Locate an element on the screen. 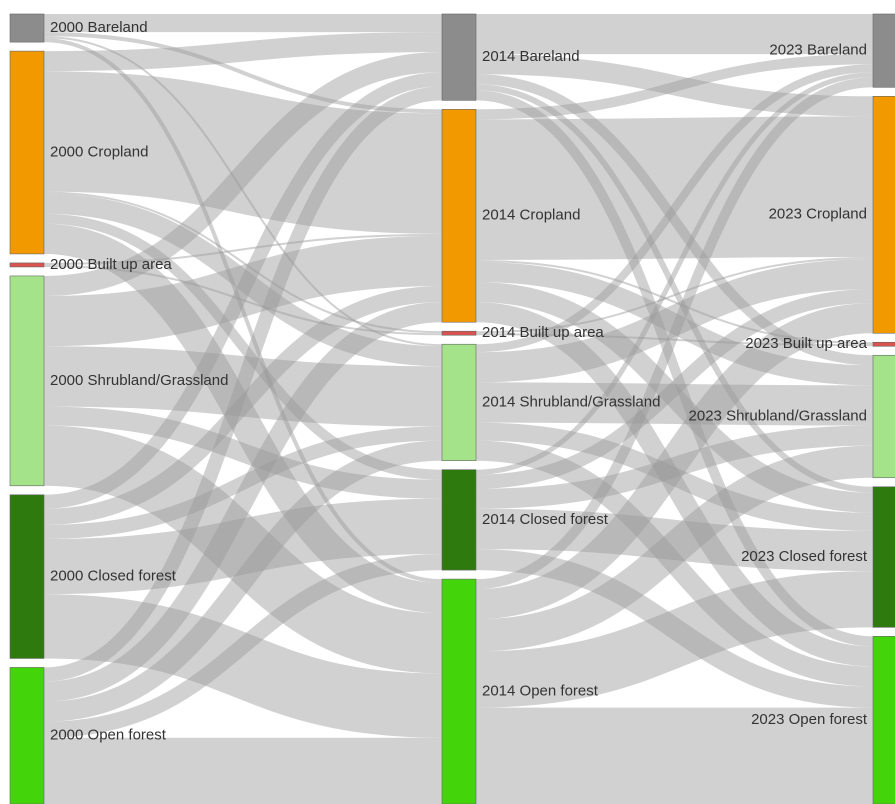 This screenshot has width=895, height=804. node-label: 2000 Closed forest is located at coordinates (113, 576).